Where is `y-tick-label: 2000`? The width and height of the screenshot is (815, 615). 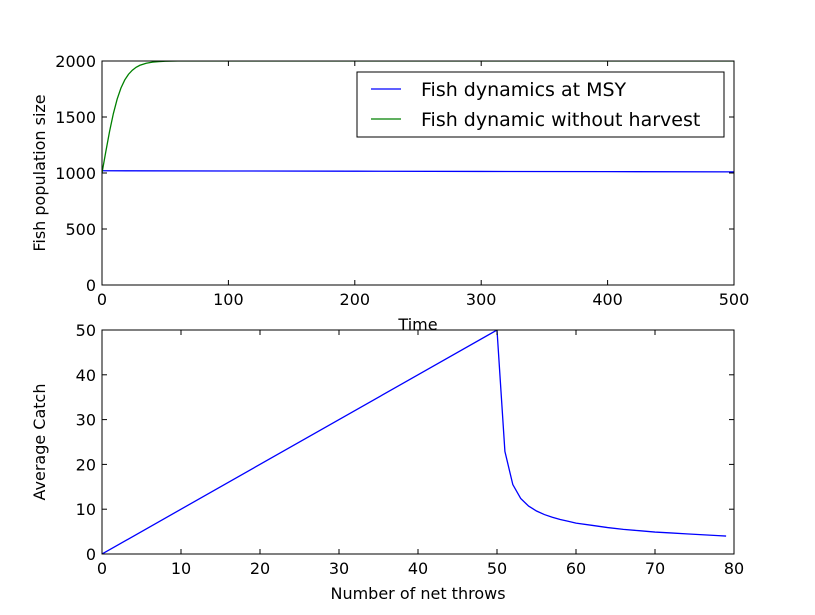
y-tick-label: 2000 is located at coordinates (75, 61).